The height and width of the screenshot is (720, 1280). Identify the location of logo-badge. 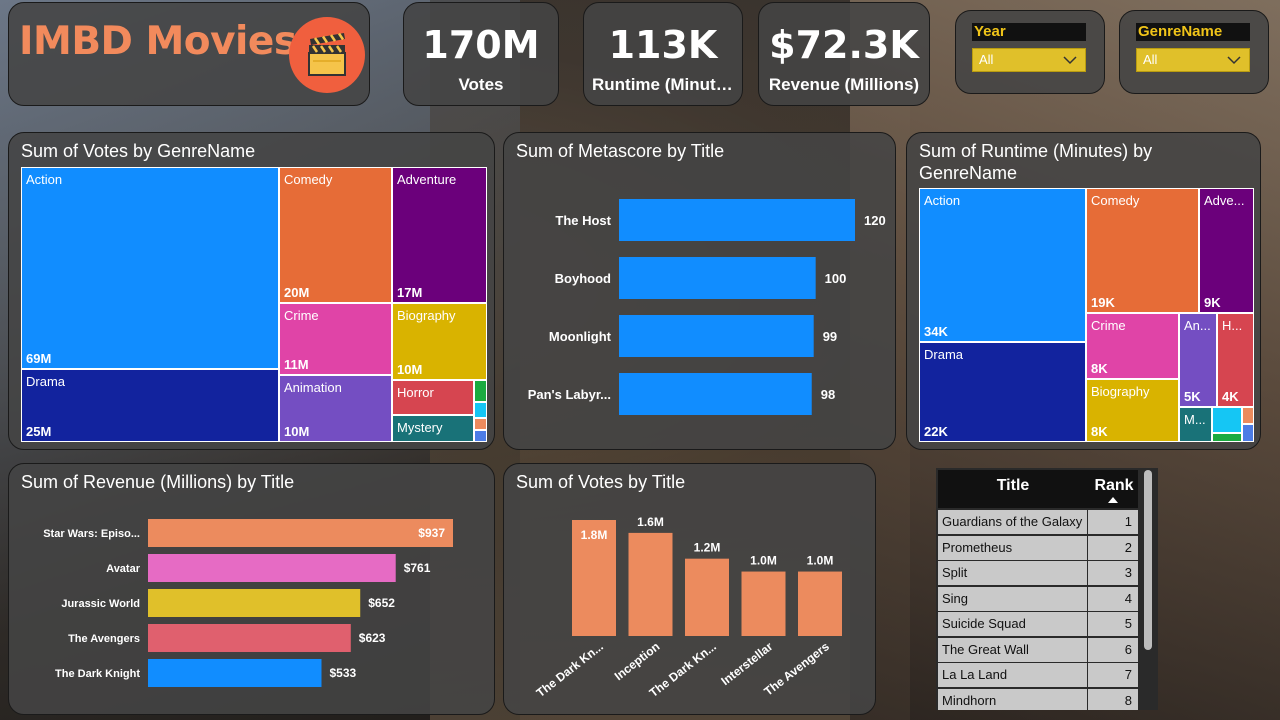
(327, 55).